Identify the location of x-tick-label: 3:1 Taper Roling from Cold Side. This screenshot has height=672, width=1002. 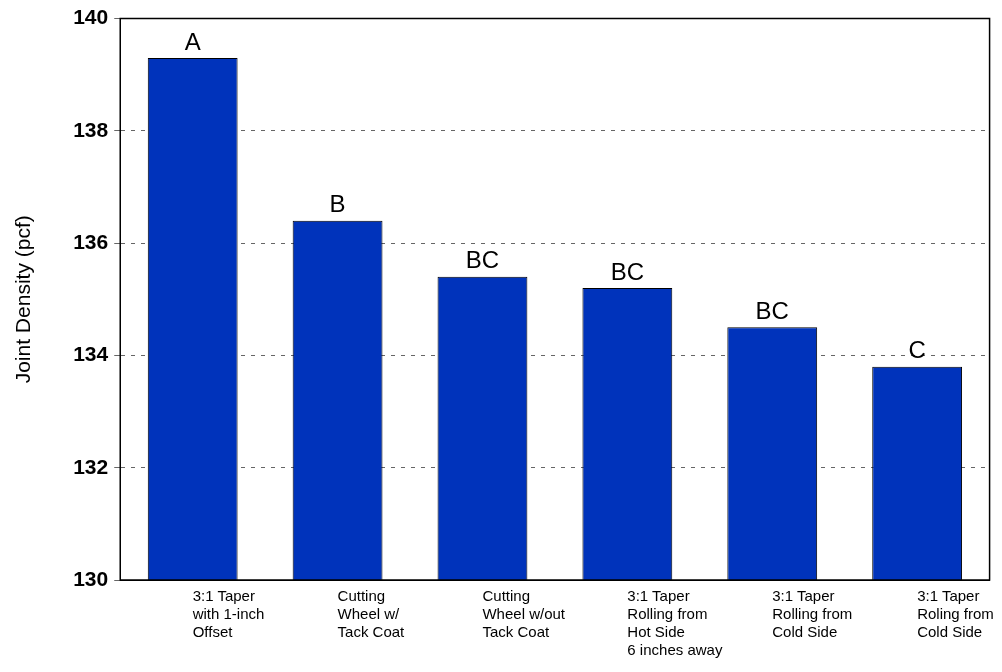
(955, 614).